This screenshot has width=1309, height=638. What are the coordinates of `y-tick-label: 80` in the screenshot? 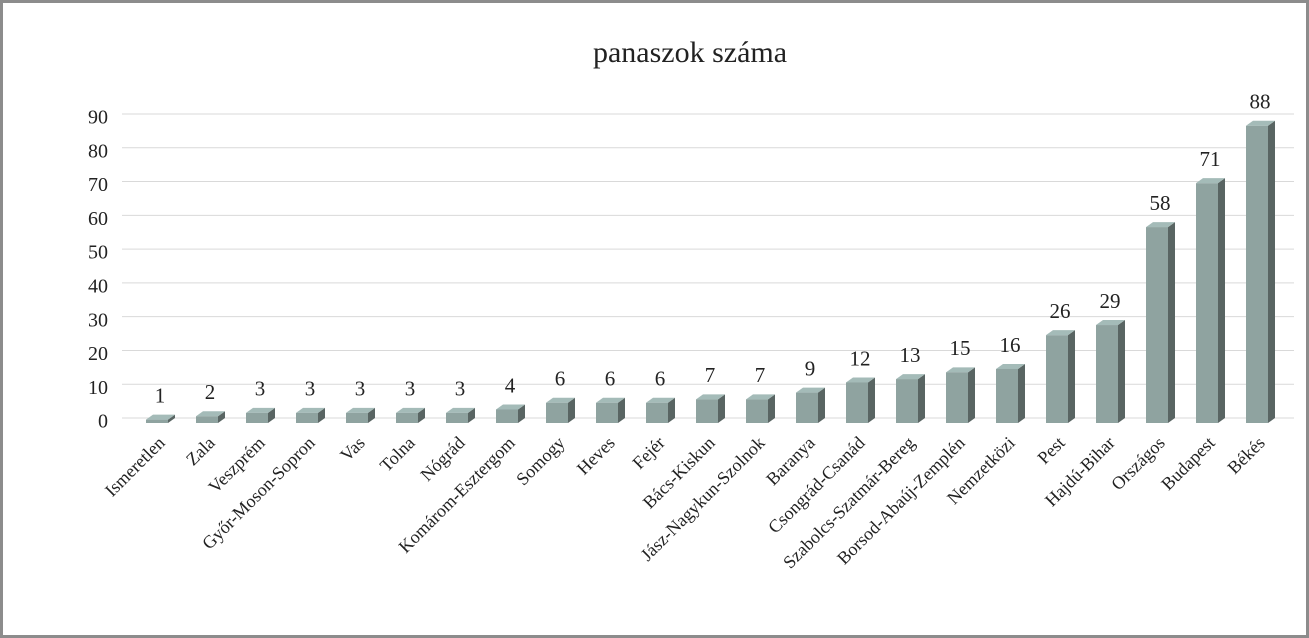 It's located at (98, 151).